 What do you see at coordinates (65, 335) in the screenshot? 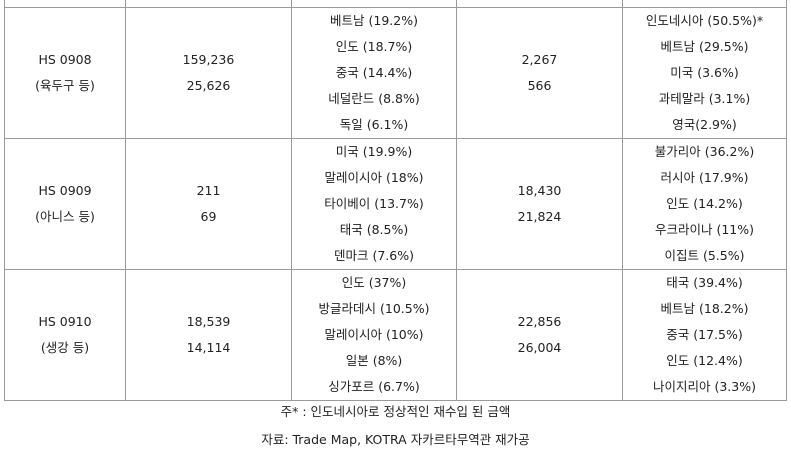
I see `product-cell: HS 0910 (생강 등)` at bounding box center [65, 335].